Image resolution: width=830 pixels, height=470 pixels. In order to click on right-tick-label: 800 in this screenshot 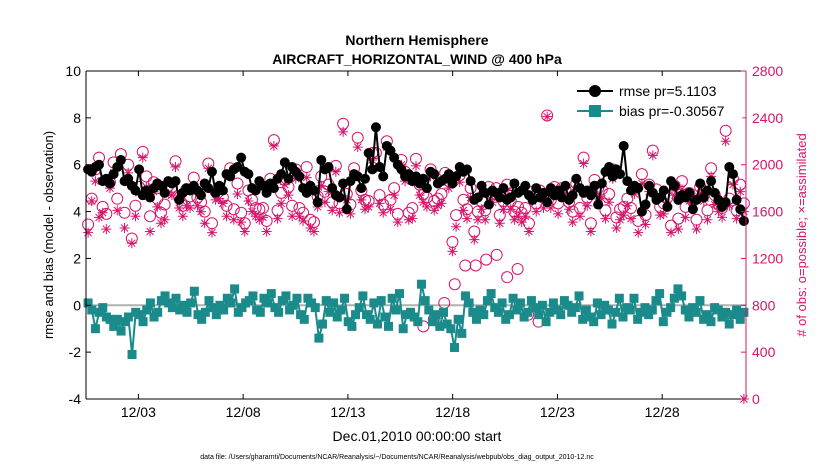, I will do `click(764, 305)`.